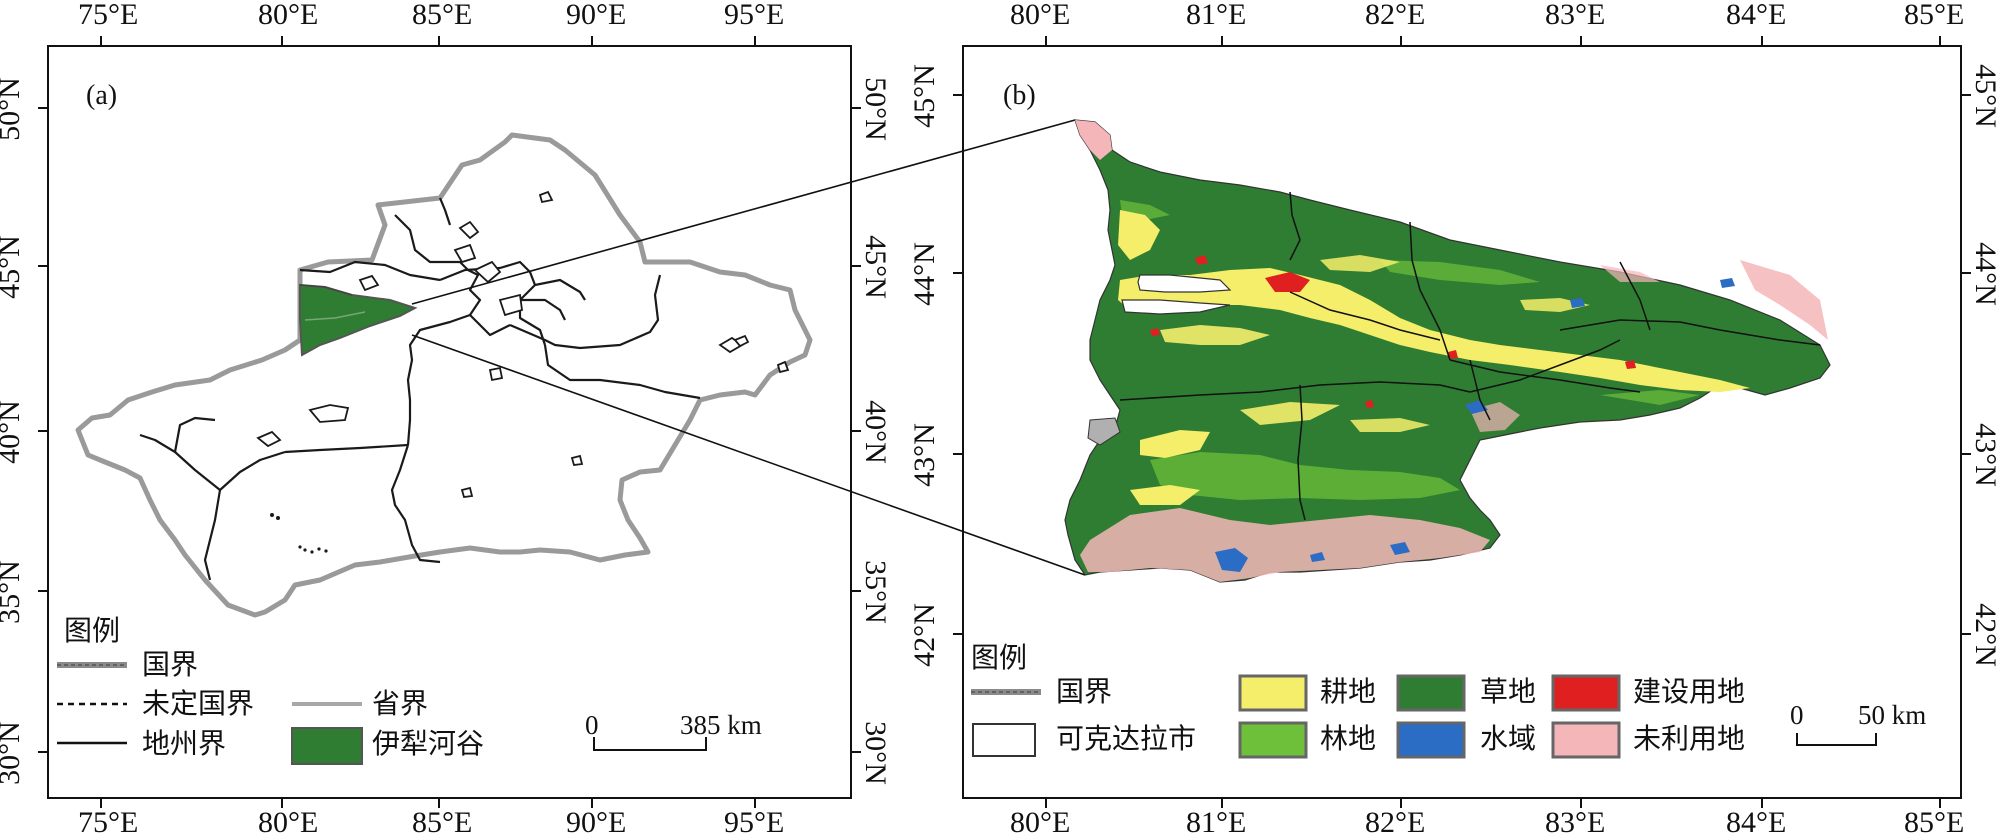 The width and height of the screenshot is (2000, 839). Describe the element at coordinates (1126, 738) in the screenshot. I see `panel-b-legend-kokdala-city: 可克达拉市` at that location.